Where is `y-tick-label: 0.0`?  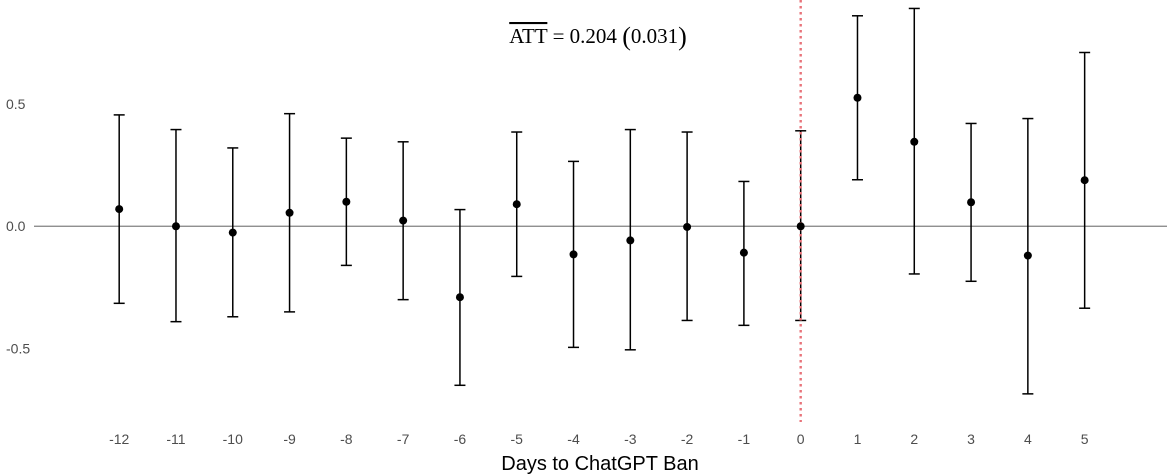 y-tick-label: 0.0 is located at coordinates (16, 226).